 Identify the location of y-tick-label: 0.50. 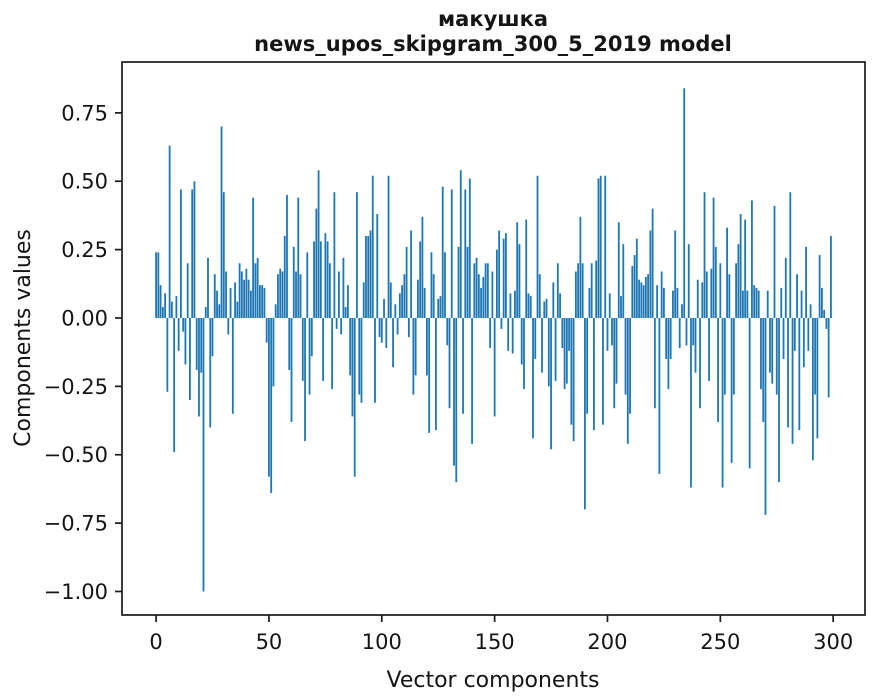
(84, 182).